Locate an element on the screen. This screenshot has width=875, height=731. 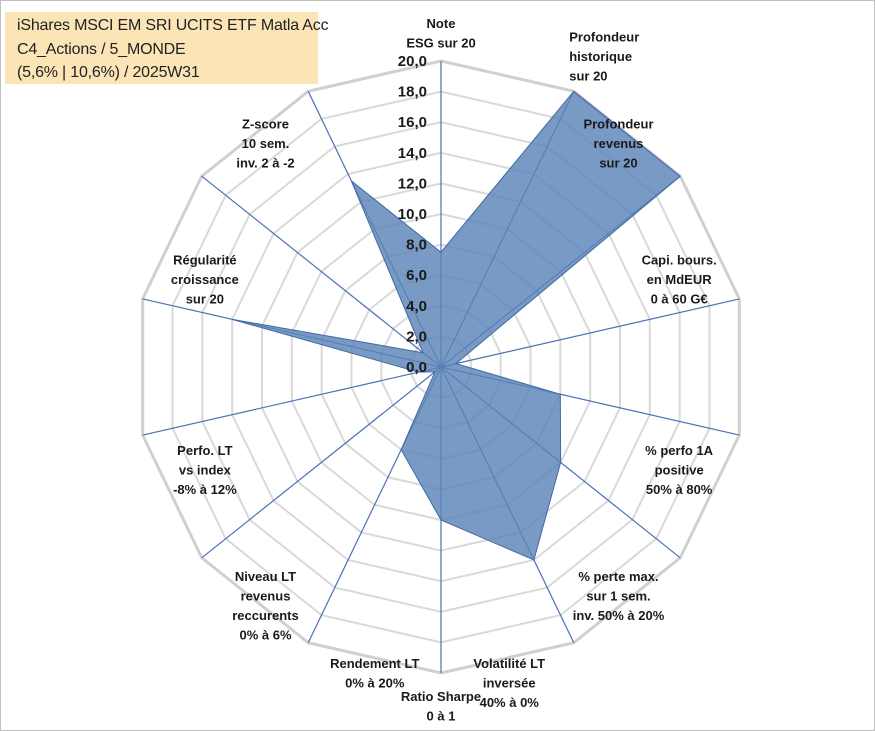
fund-name: iShares MSCI EM SRI UCITS ETF Matla Acc is located at coordinates (173, 25).